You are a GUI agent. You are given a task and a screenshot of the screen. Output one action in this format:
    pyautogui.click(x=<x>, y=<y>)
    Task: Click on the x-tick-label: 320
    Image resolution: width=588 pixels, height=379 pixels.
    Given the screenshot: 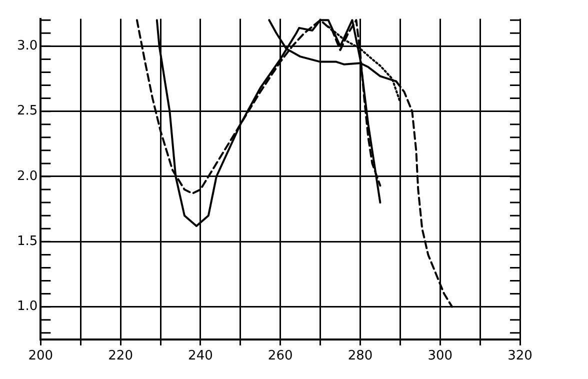 What is the action you would take?
    pyautogui.click(x=520, y=356)
    